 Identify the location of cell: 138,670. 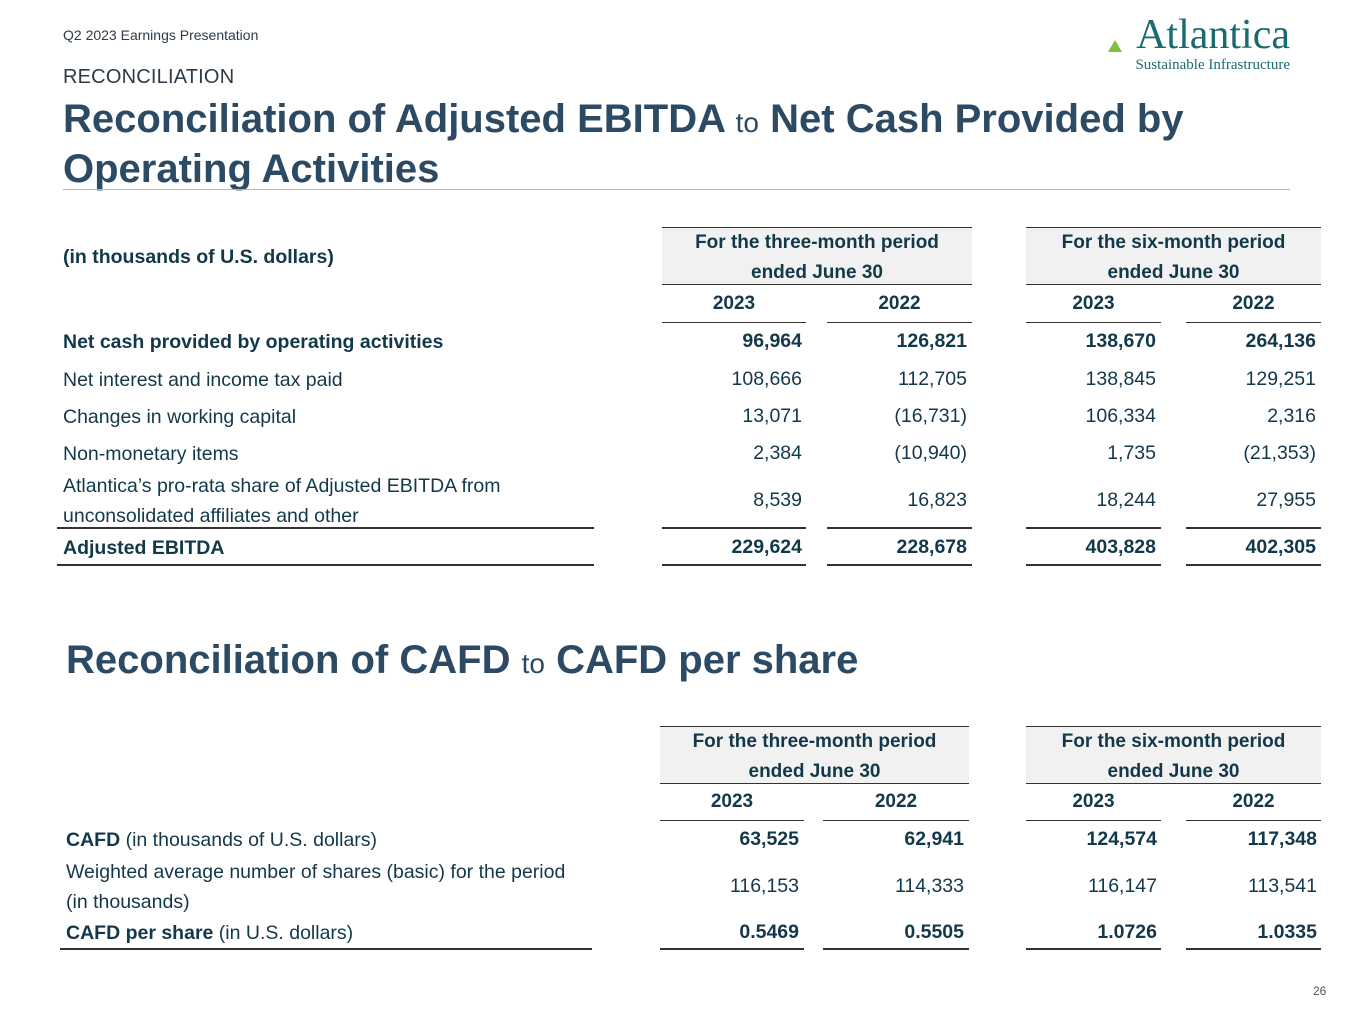
(1121, 341).